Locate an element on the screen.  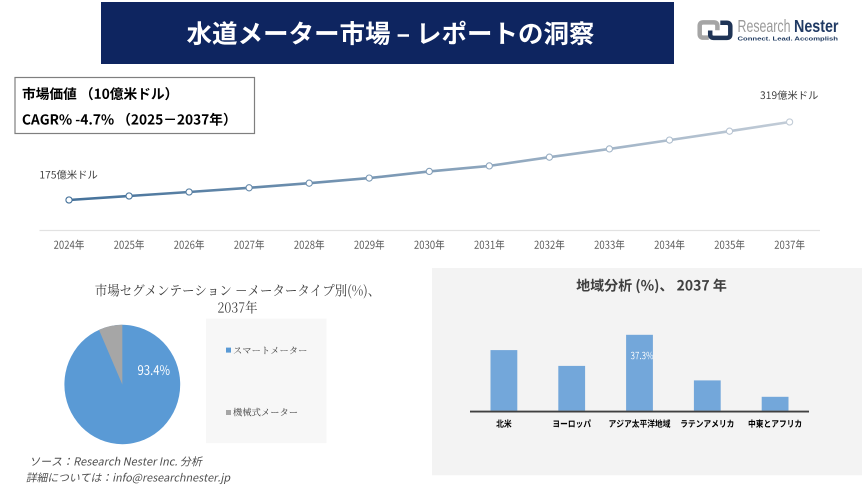
svg-text: Nester is located at coordinates (816, 26).